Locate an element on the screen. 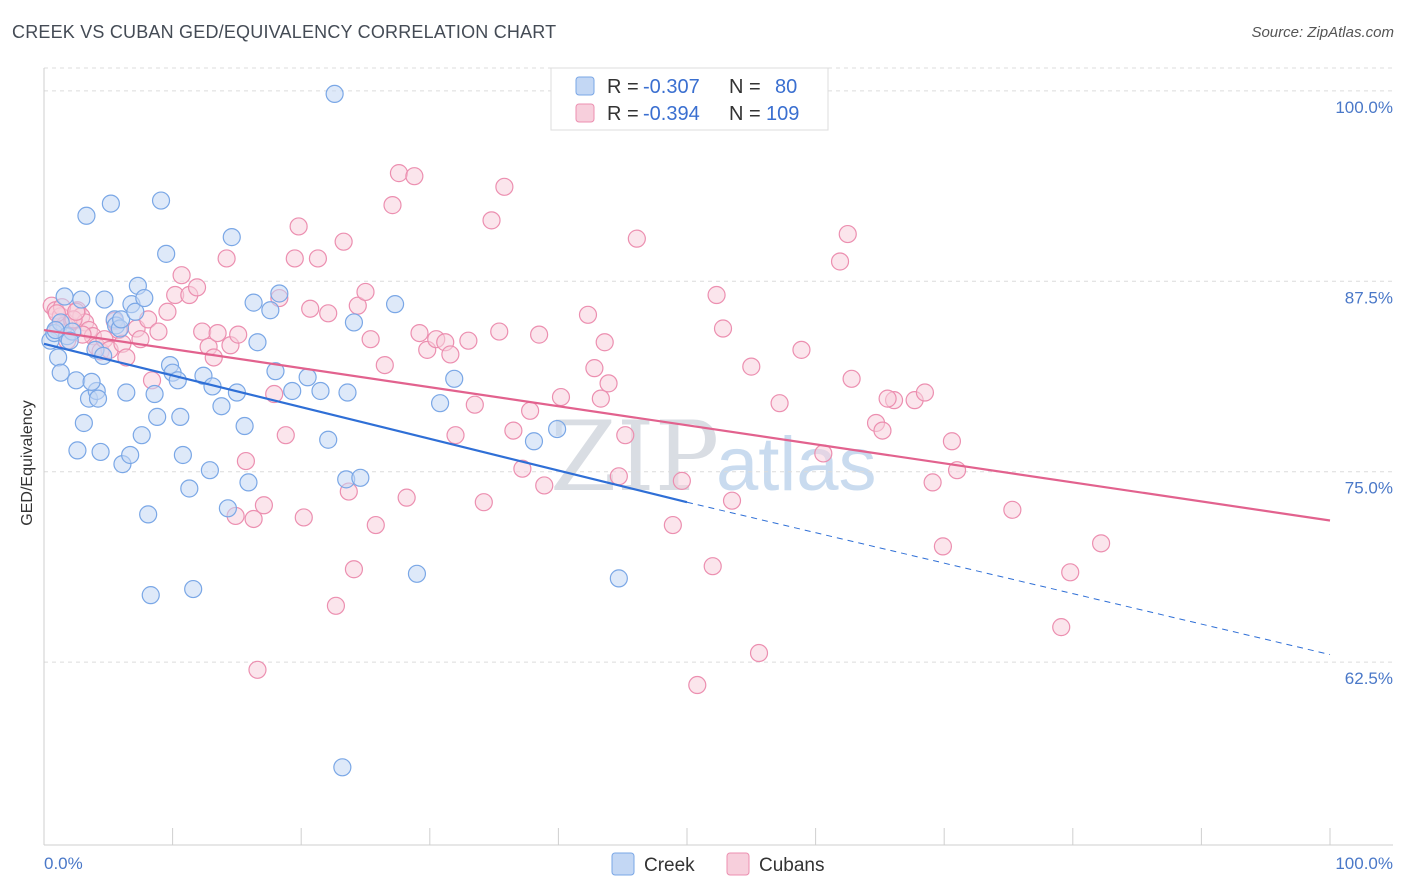 The width and height of the screenshot is (1406, 892). legend-swatch-creek is located at coordinates (585, 86).